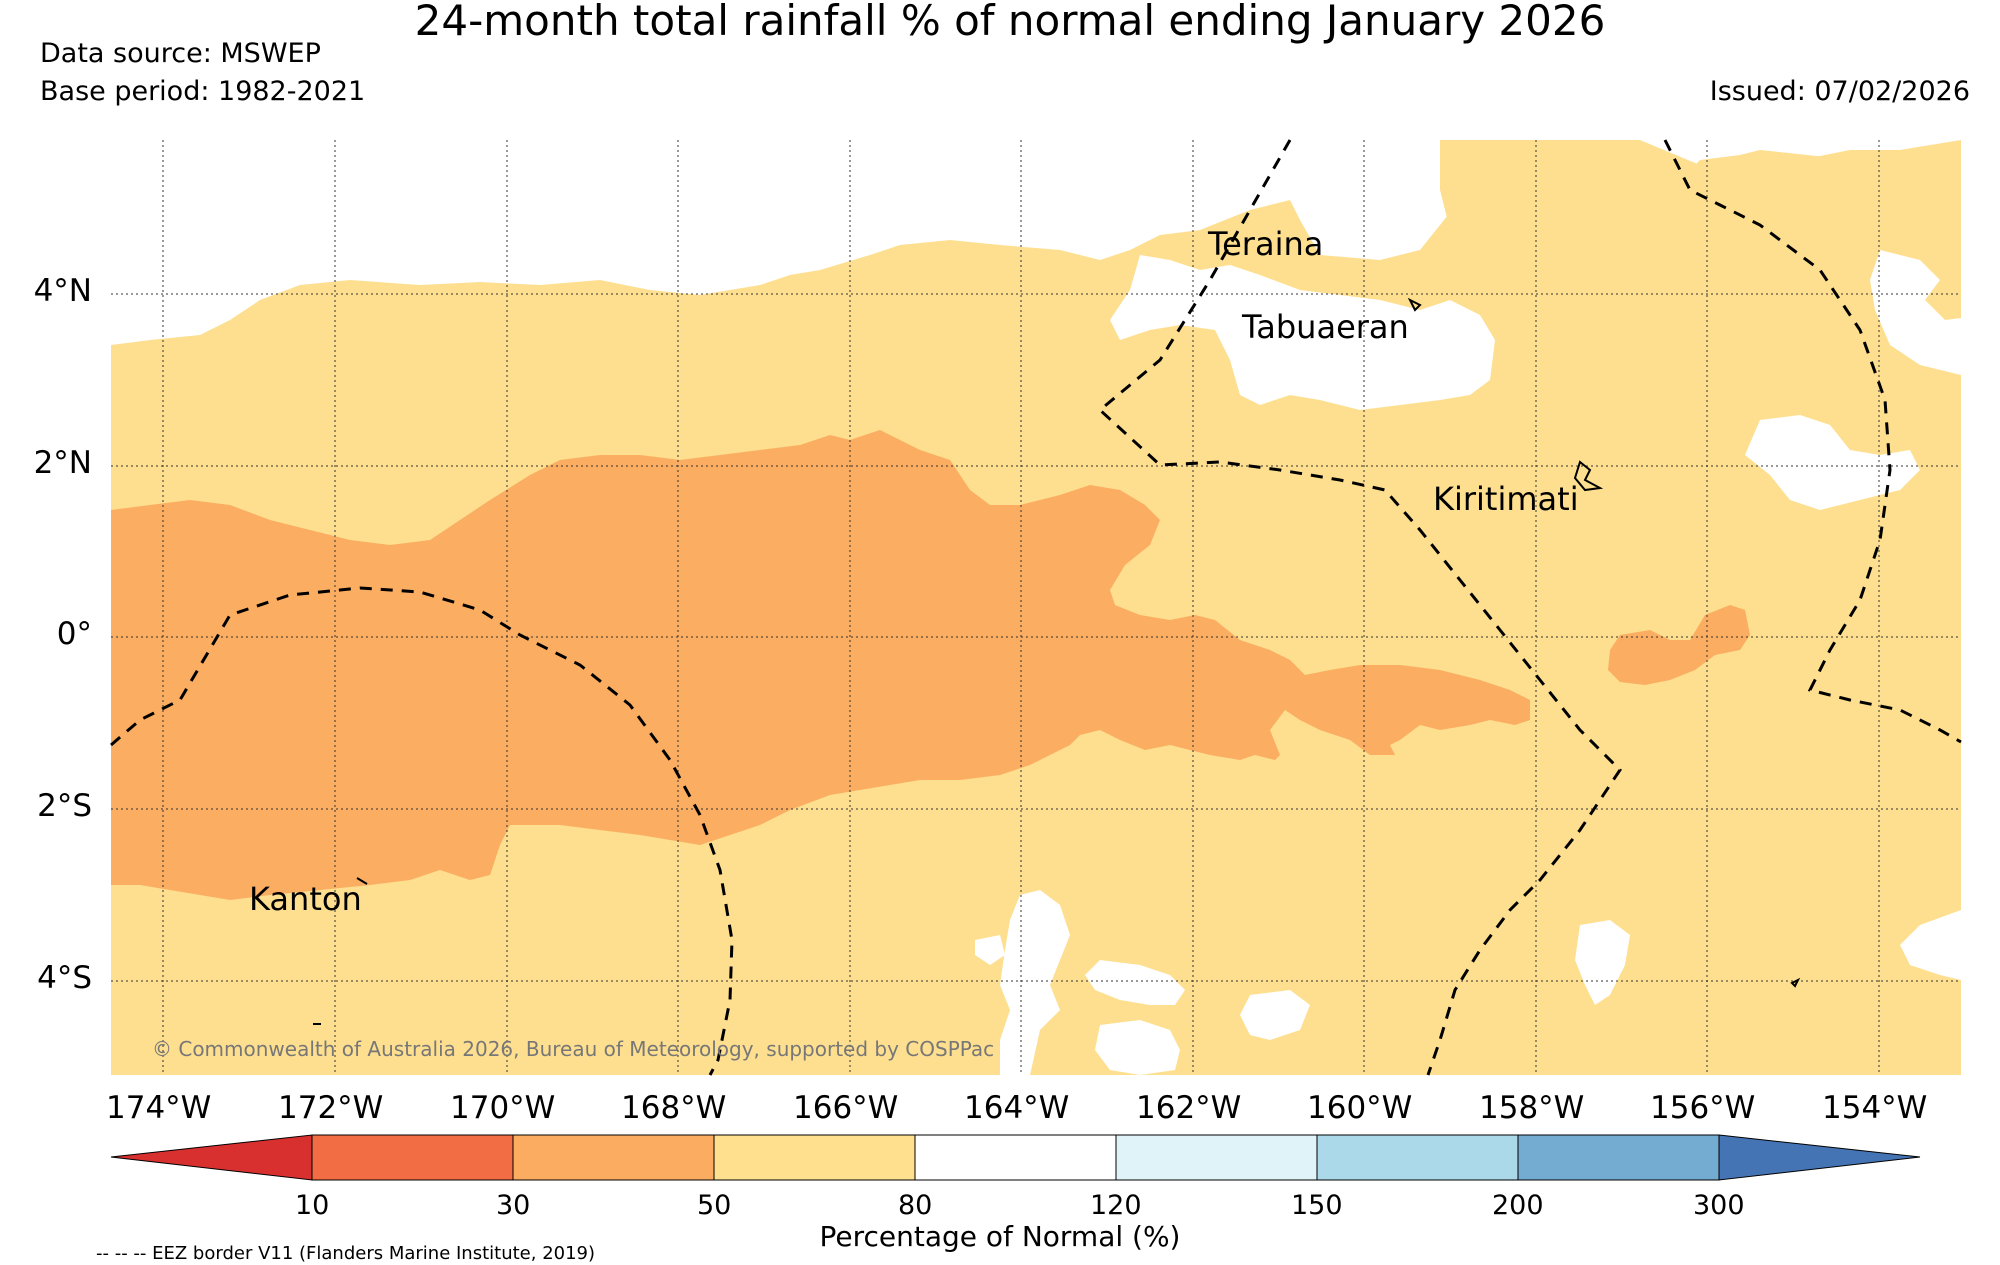 The width and height of the screenshot is (2000, 1265). Describe the element at coordinates (714, 1205) in the screenshot. I see `colorbar-tick-50: 50` at that location.